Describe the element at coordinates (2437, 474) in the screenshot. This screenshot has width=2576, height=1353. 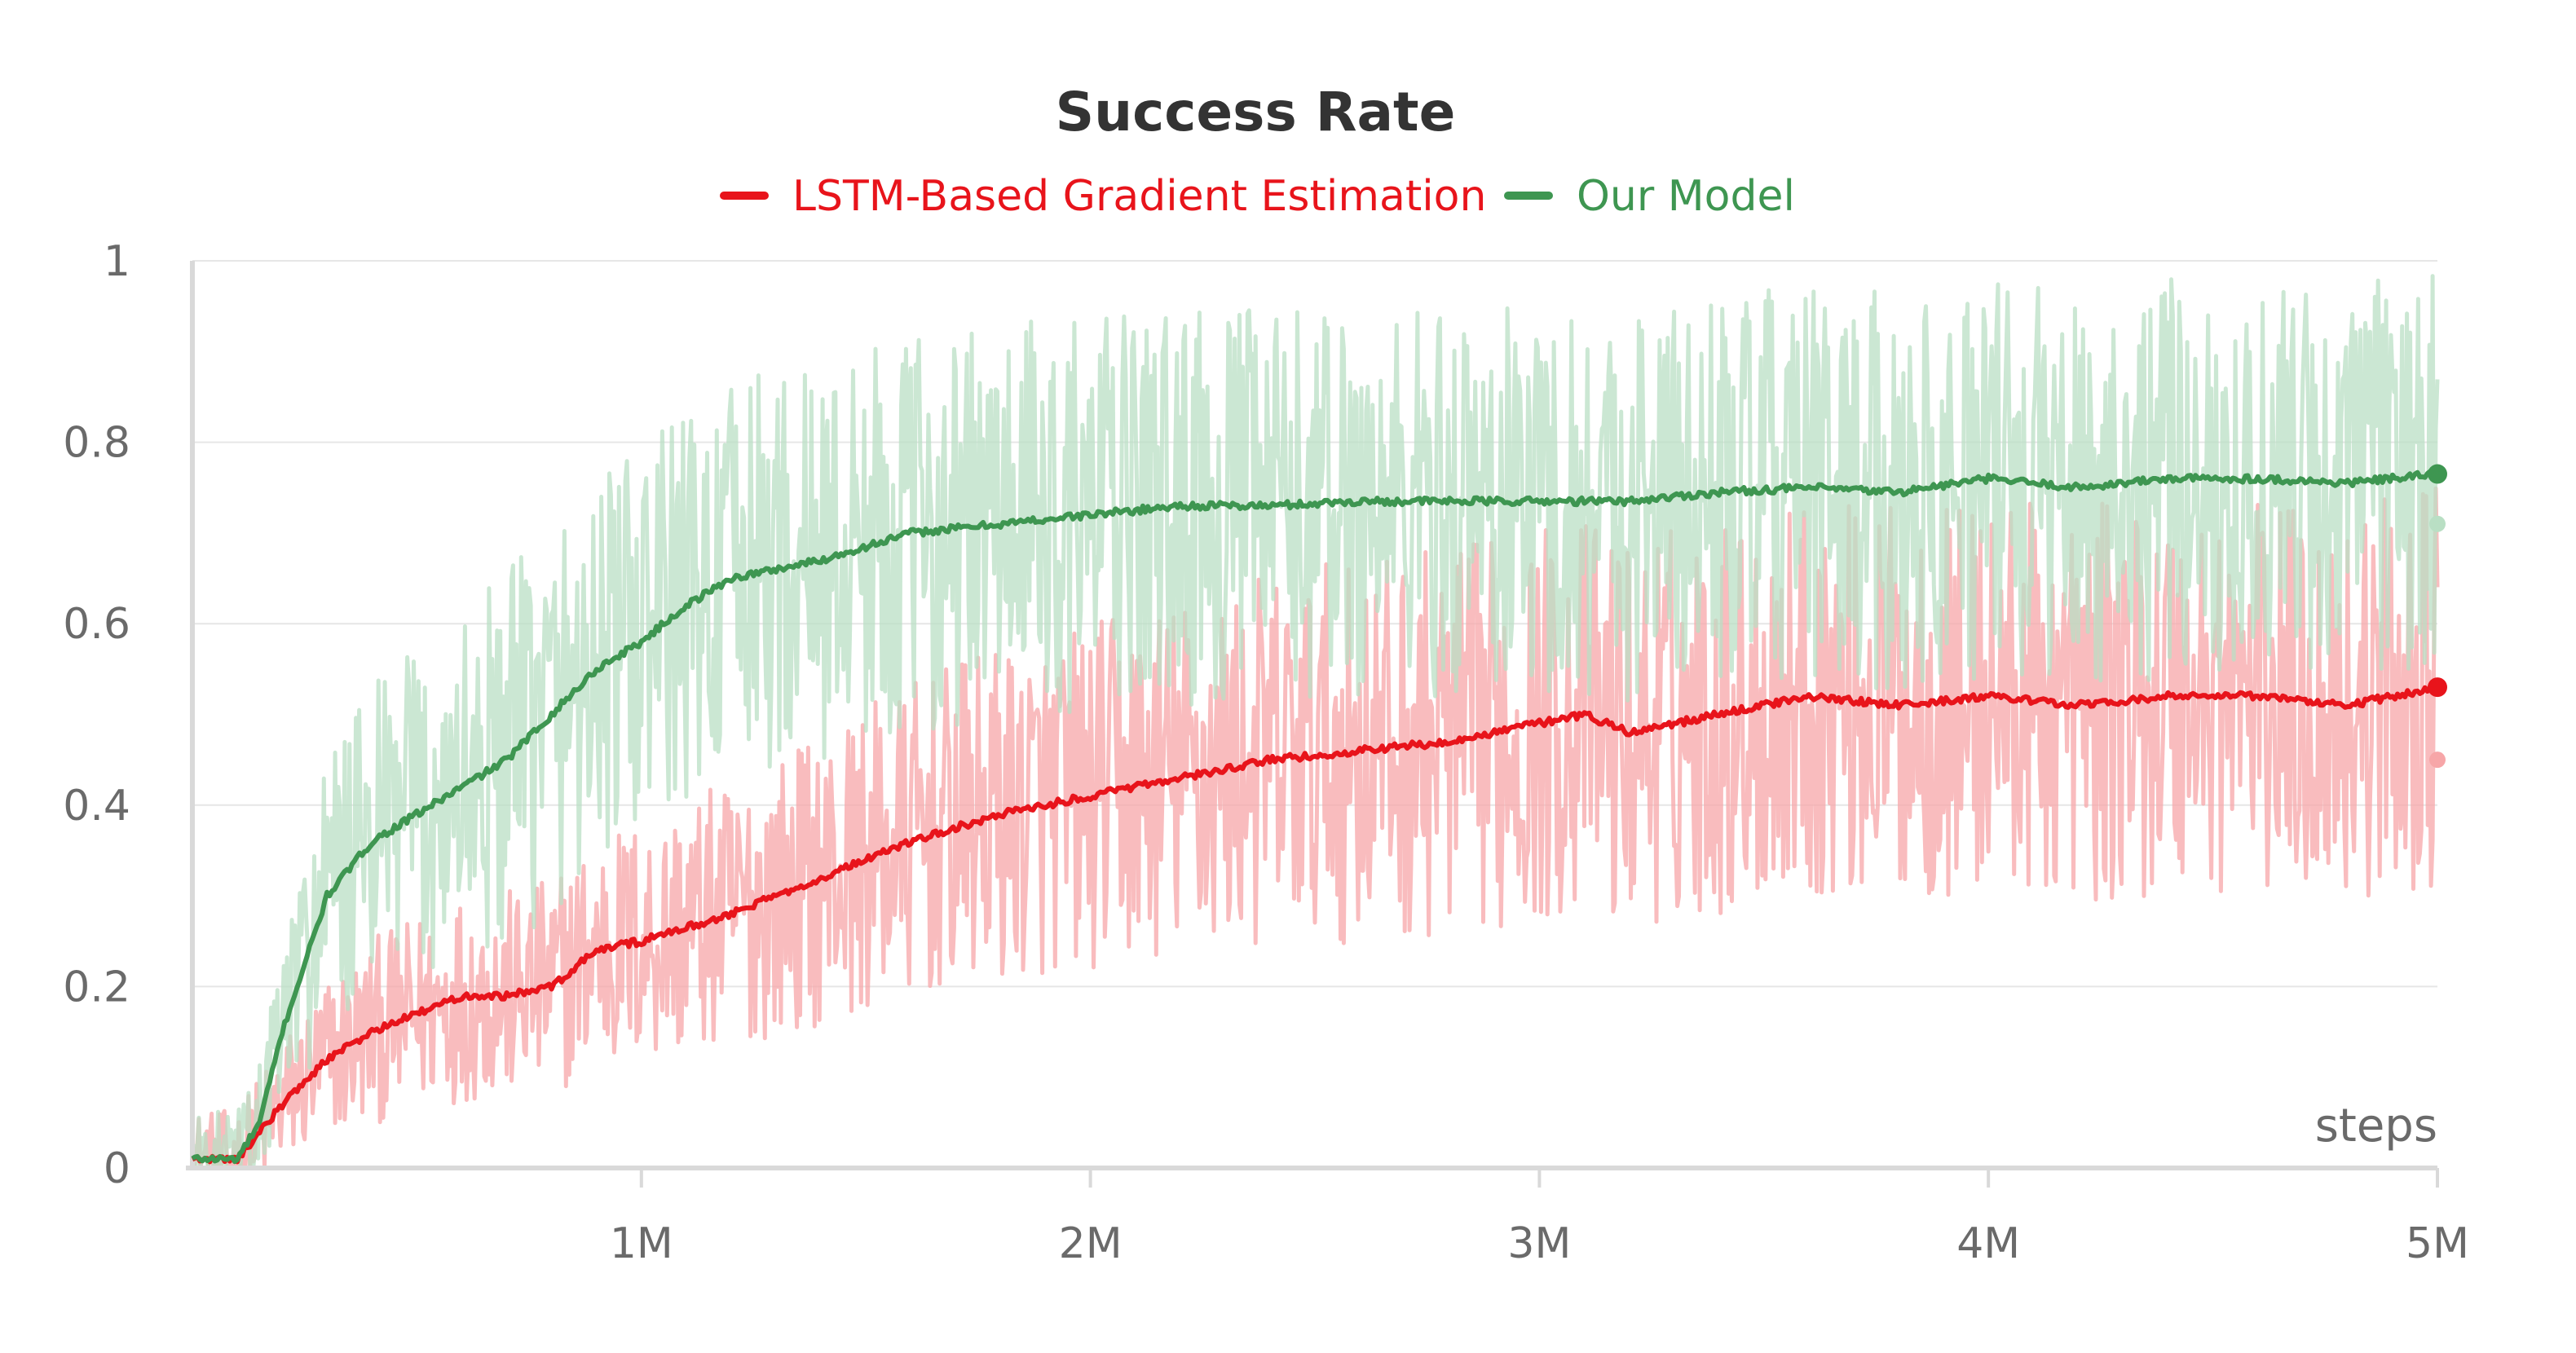
I see `end-point-our-model` at that location.